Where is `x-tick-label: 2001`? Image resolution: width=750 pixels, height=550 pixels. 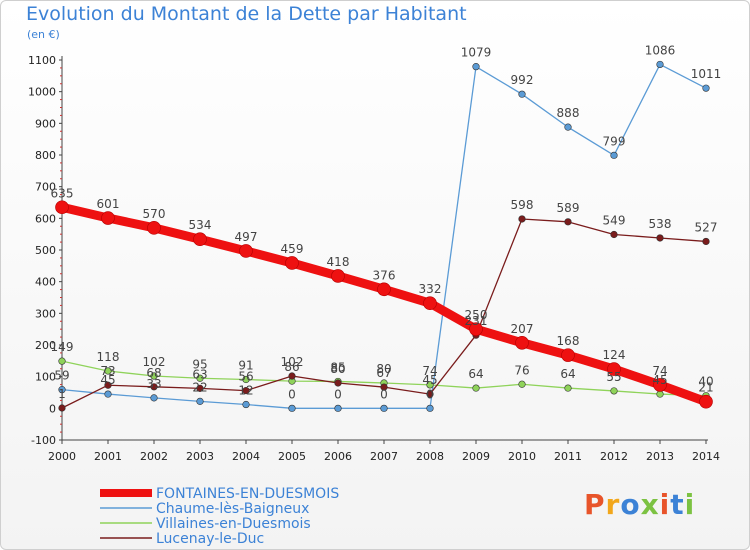 x-tick-label: 2001 is located at coordinates (108, 456).